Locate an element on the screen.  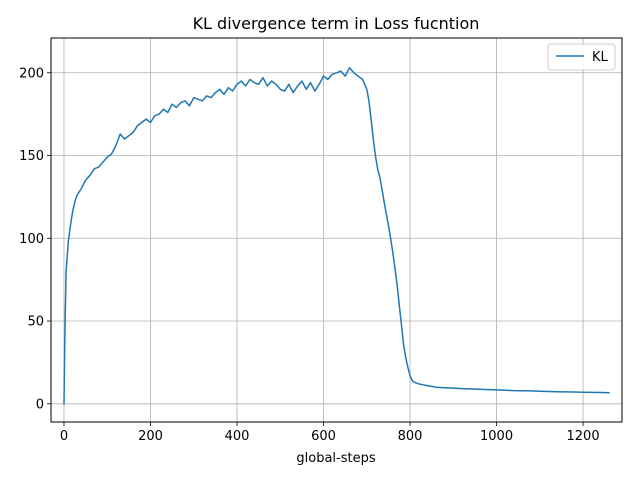
y-tick-label: 150 is located at coordinates (31, 156).